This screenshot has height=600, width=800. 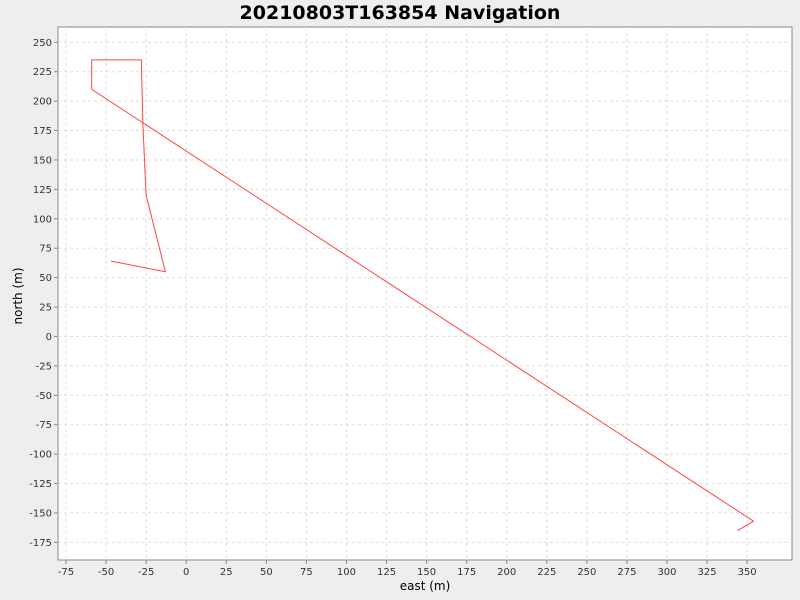 What do you see at coordinates (346, 572) in the screenshot?
I see `x-tick-label: 100` at bounding box center [346, 572].